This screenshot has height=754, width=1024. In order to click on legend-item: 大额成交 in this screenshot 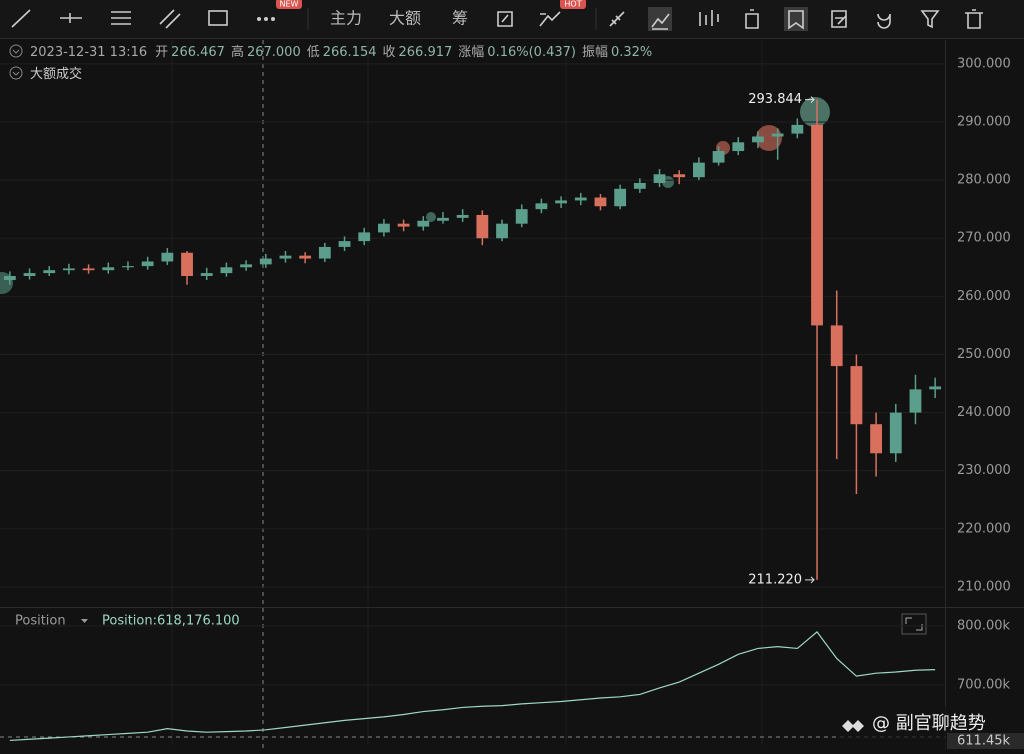, I will do `click(56, 74)`.